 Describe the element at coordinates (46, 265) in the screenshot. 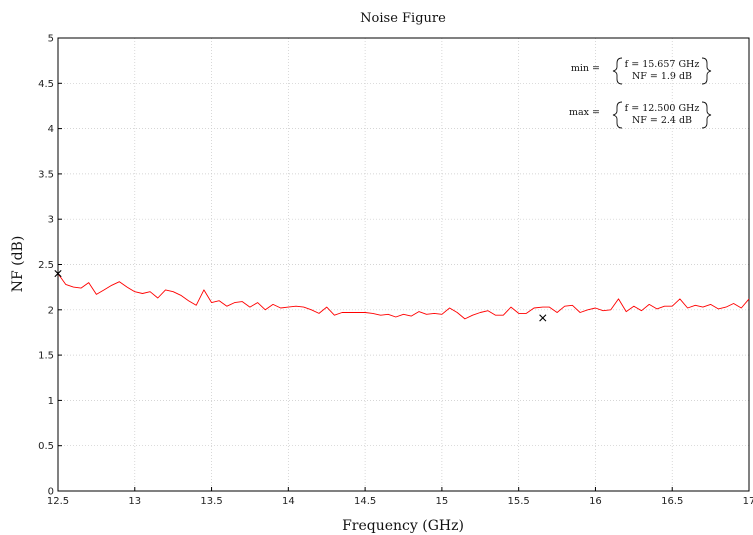

I see `y-tick-label: 2.5` at that location.